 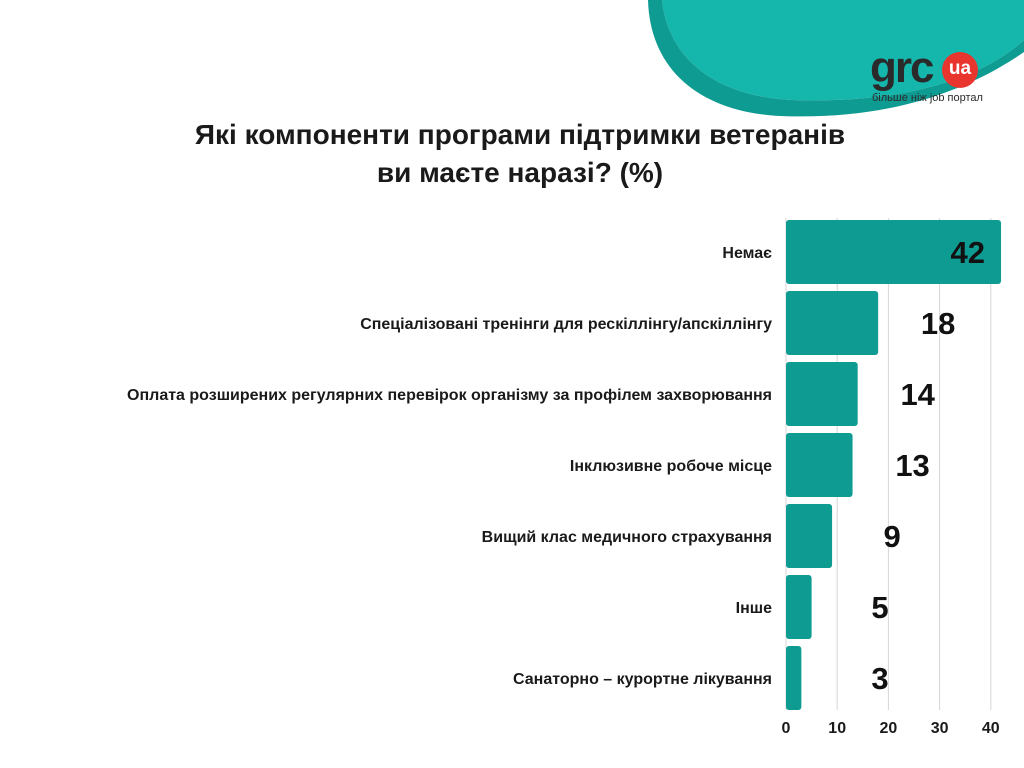 What do you see at coordinates (902, 67) in the screenshot?
I see `logo-wordmark: grc` at bounding box center [902, 67].